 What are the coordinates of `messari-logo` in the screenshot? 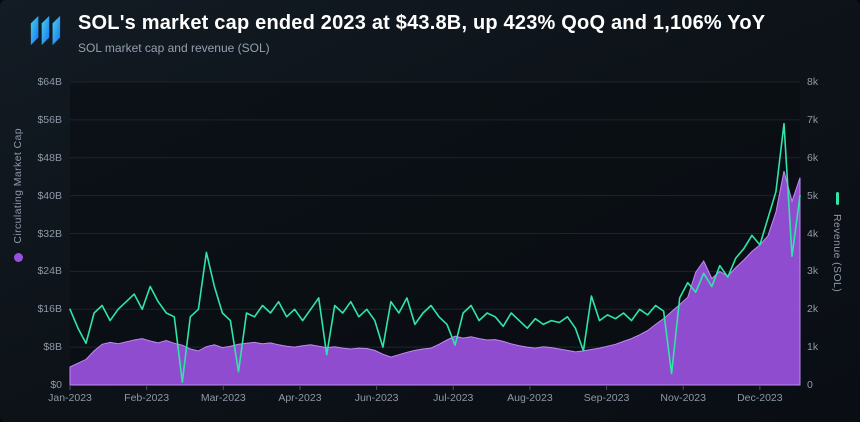 It's located at (45, 30).